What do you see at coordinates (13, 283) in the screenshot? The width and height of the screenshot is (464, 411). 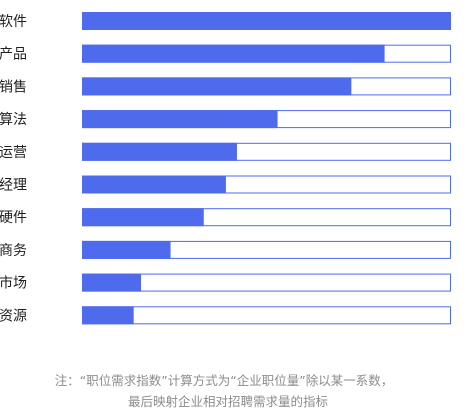 I see `category-label: 市场` at bounding box center [13, 283].